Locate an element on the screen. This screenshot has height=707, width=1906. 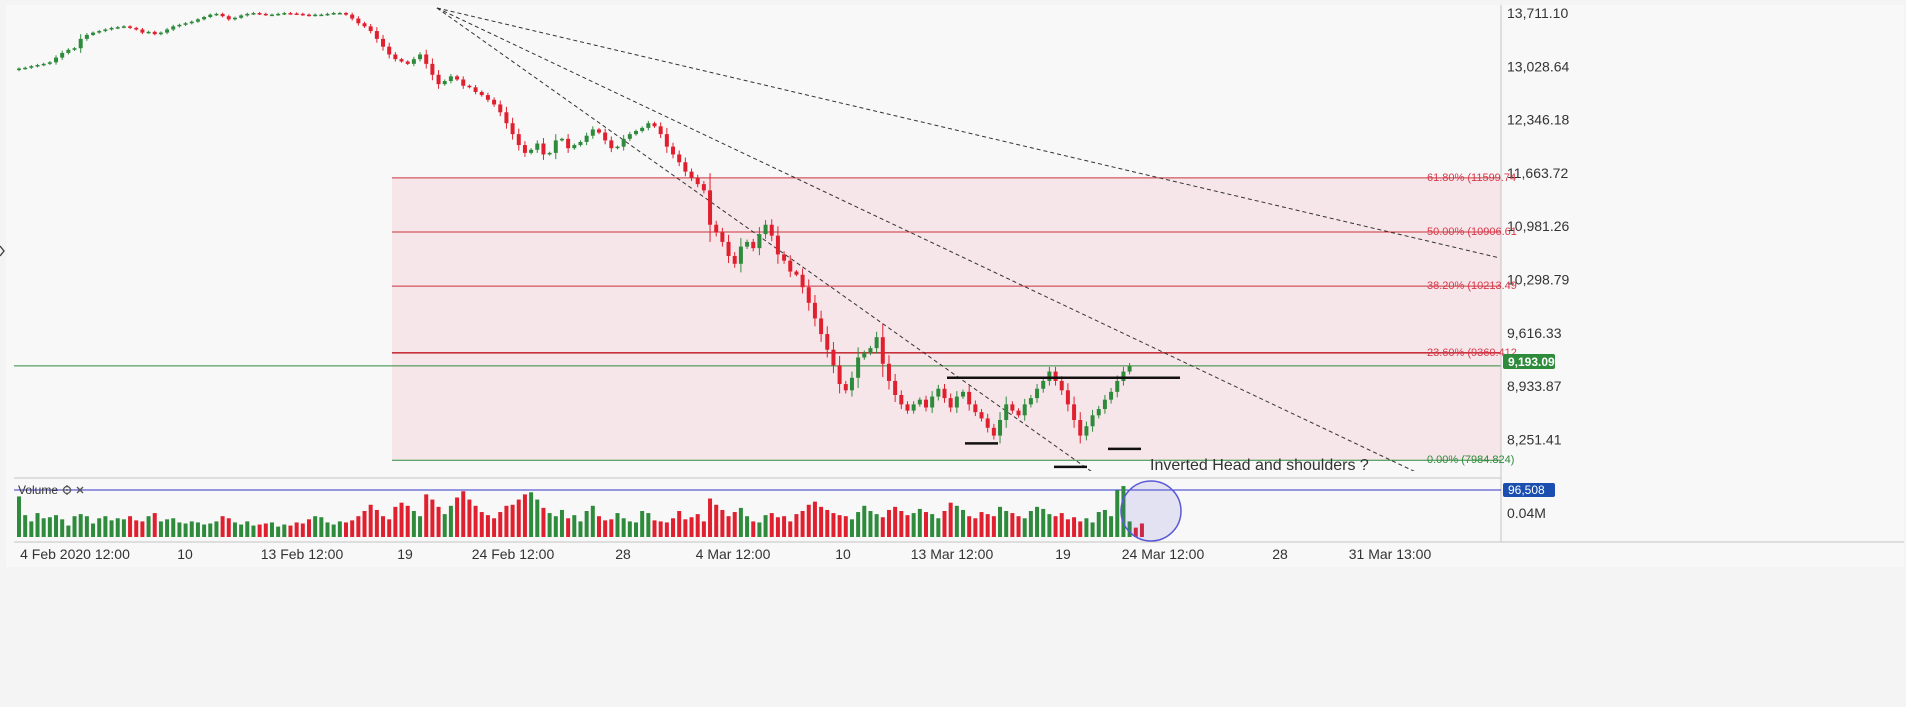
x-tick-label: 13 Mar 12:00 is located at coordinates (952, 554).